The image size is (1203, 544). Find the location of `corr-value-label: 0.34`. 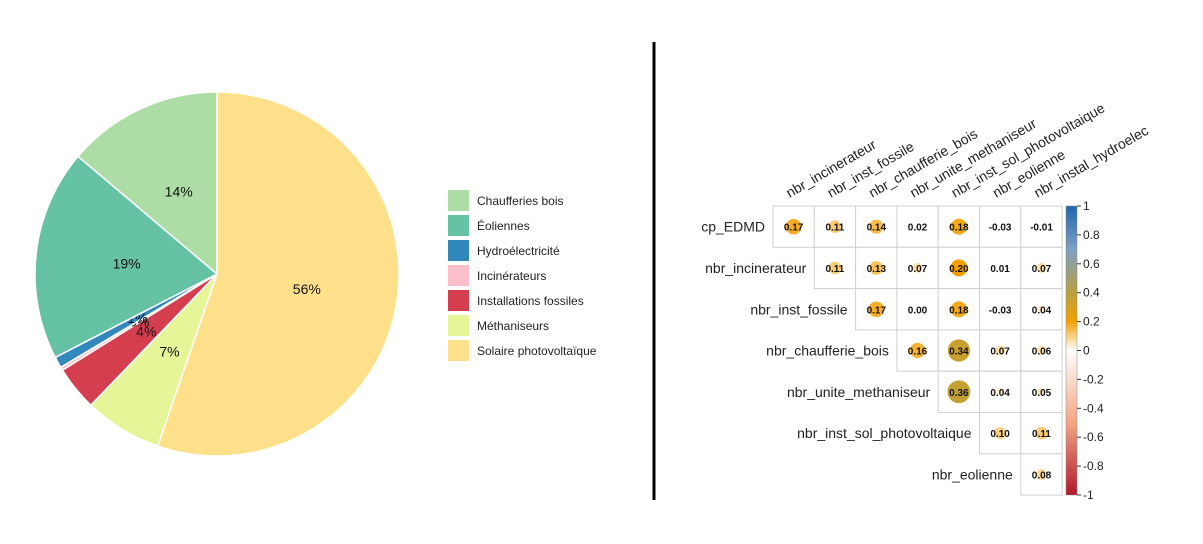

corr-value-label: 0.34 is located at coordinates (959, 352).